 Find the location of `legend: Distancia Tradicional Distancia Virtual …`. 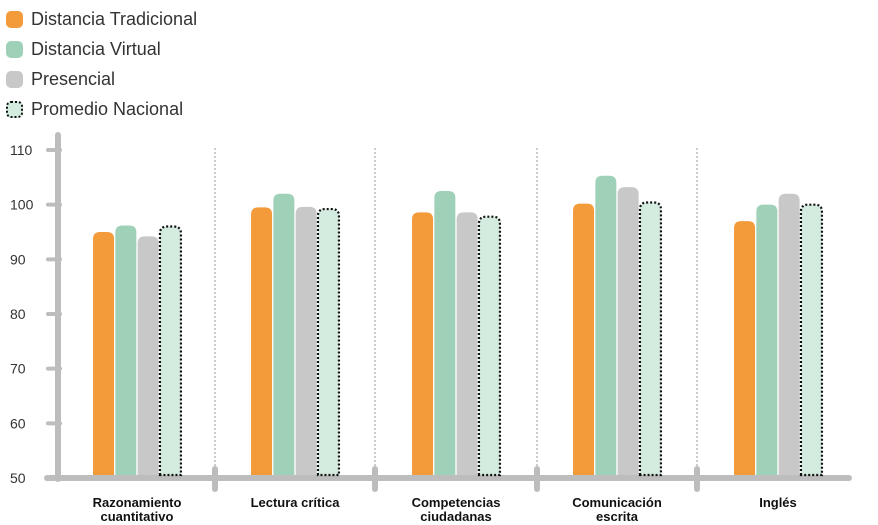

legend: Distancia Tradicional Distancia Virtual … is located at coordinates (101, 64).